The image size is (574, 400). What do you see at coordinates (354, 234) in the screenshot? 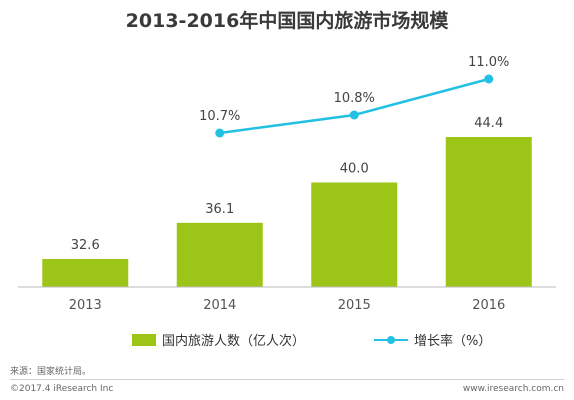
I see `bar-2015` at bounding box center [354, 234].